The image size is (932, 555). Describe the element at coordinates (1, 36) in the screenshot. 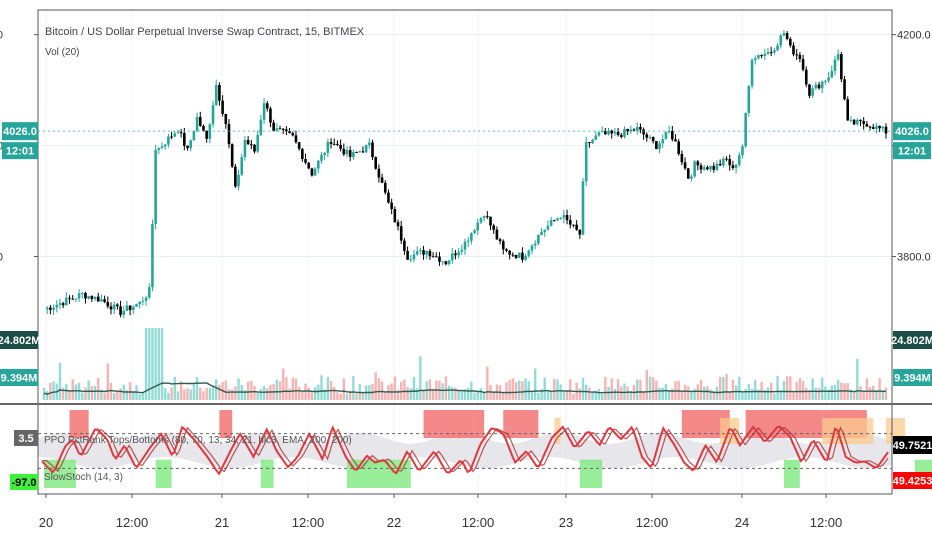

I see `y-tick-label-left-2: 4200.0` at that location.